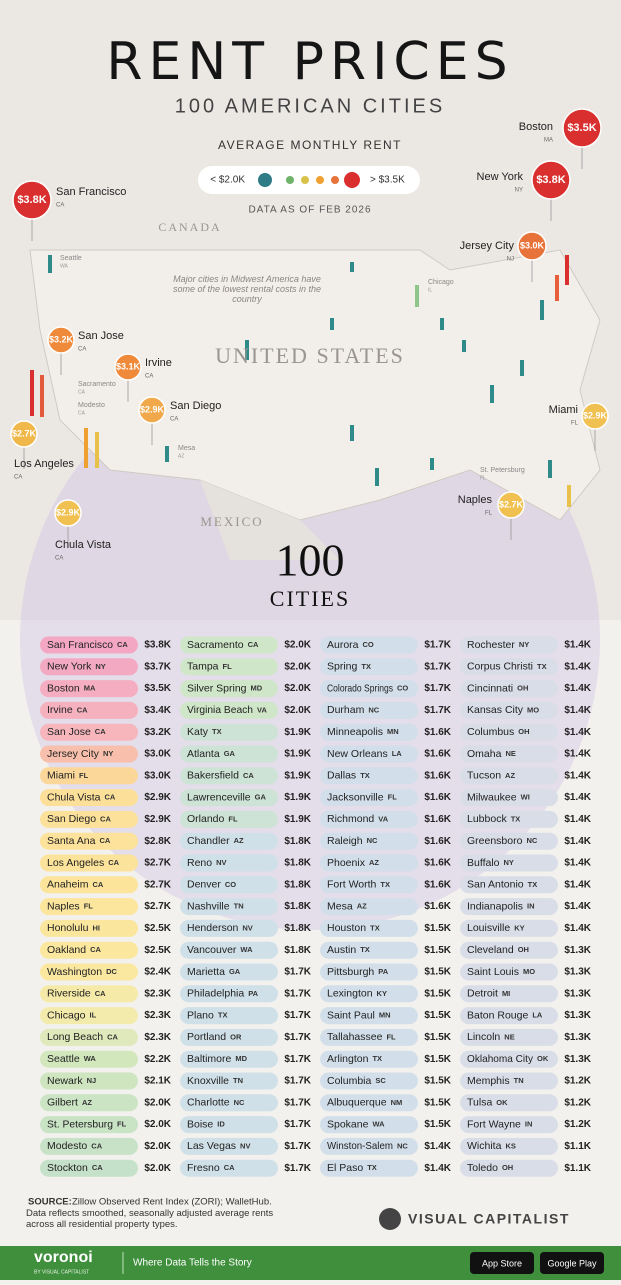  I want to click on rent: $2.5K, so click(157, 950).